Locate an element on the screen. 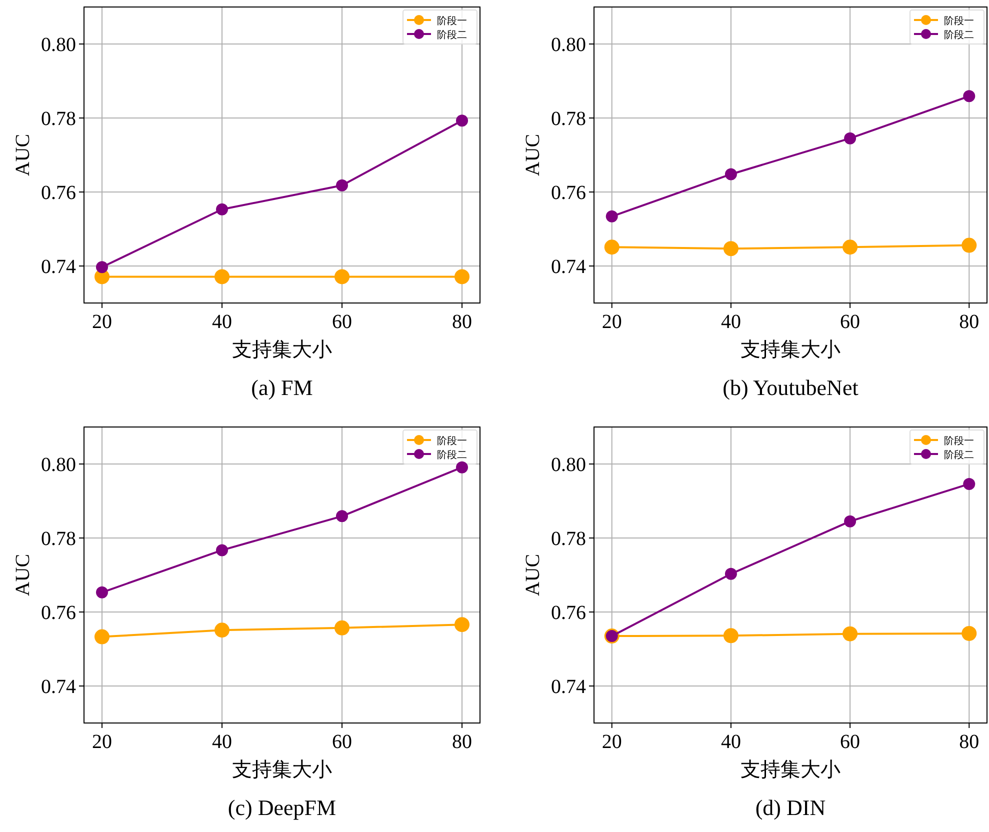 Image resolution: width=989 pixels, height=832 pixels. text: (c) DeepFM is located at coordinates (282, 807).